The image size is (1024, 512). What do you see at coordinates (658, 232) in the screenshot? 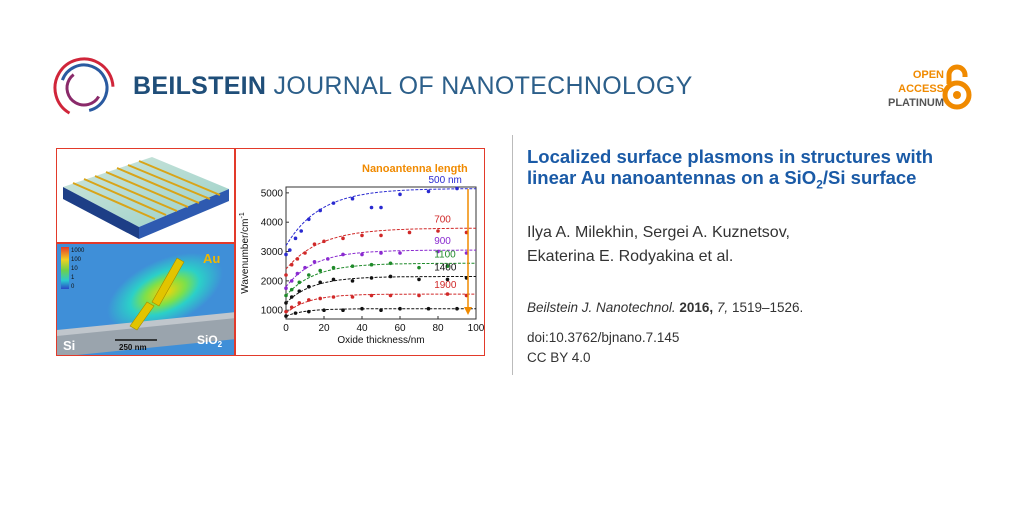
I see `authors-line-1: Ilya A. Milekhin, Sergei A. Kuznetsov,` at bounding box center [658, 232].